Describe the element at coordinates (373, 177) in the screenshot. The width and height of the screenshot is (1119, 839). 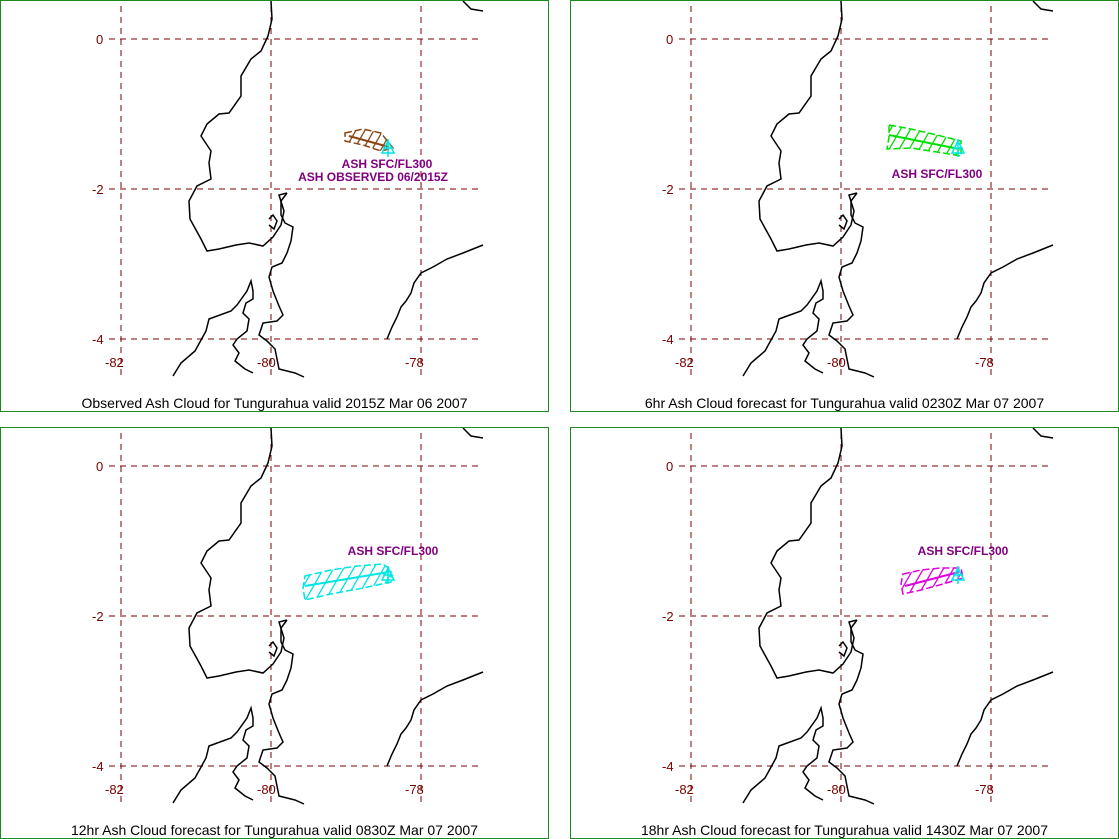
I see `ash-observed-label: ASH OBSERVED 06/2015Z` at that location.